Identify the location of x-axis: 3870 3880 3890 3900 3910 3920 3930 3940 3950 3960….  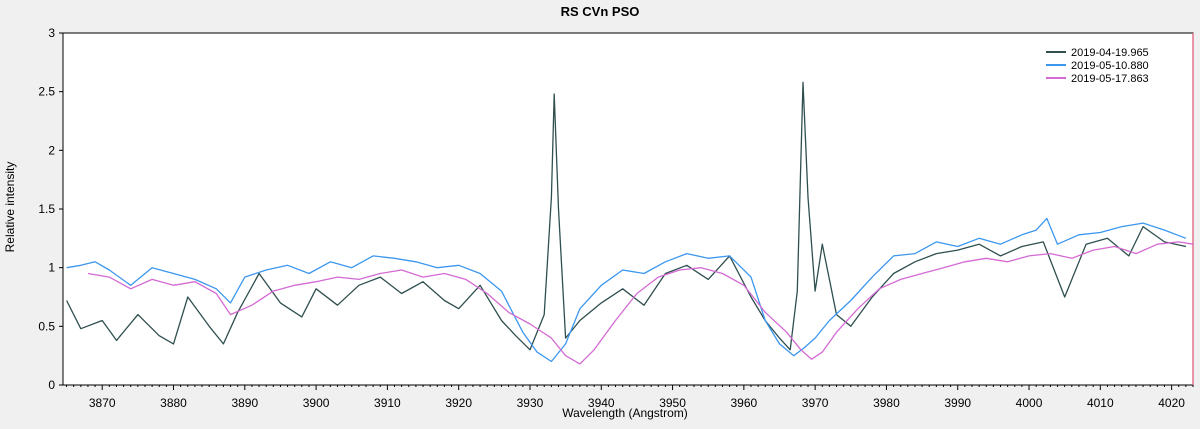
(630, 397).